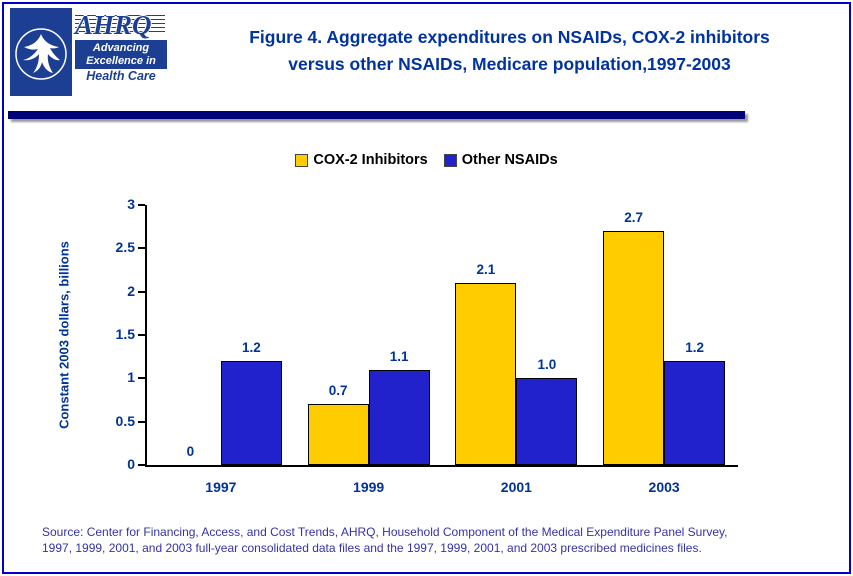  I want to click on x-category-label: 1999, so click(369, 487).